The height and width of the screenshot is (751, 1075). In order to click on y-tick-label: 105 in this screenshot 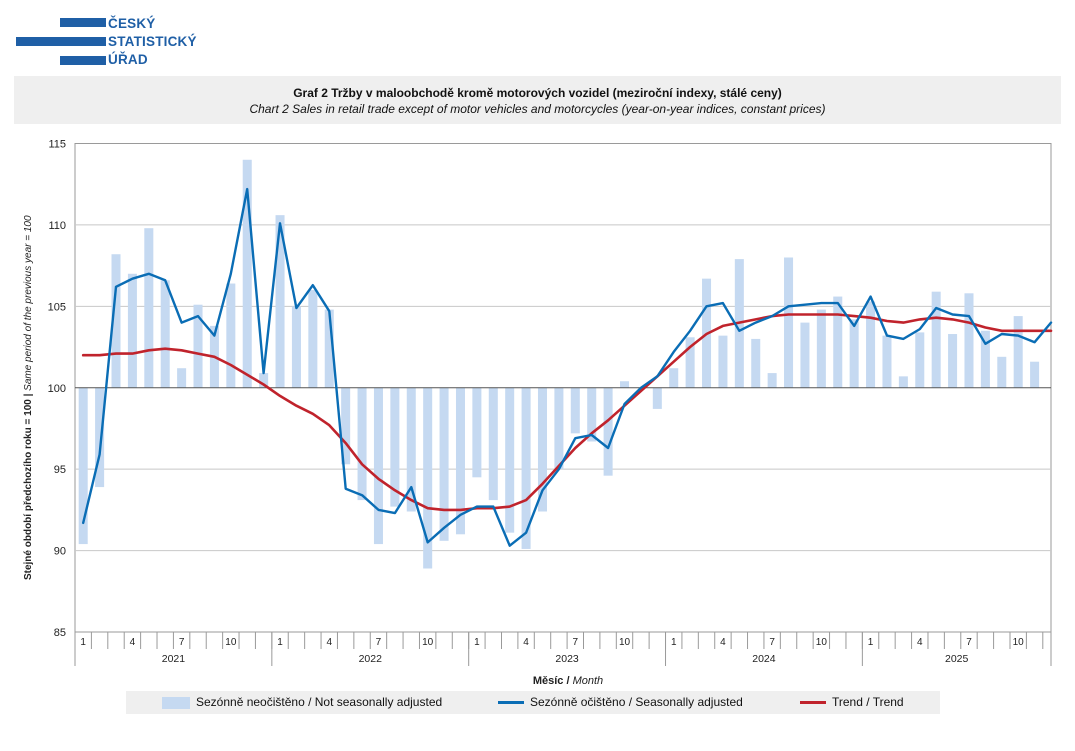, I will do `click(57, 307)`.